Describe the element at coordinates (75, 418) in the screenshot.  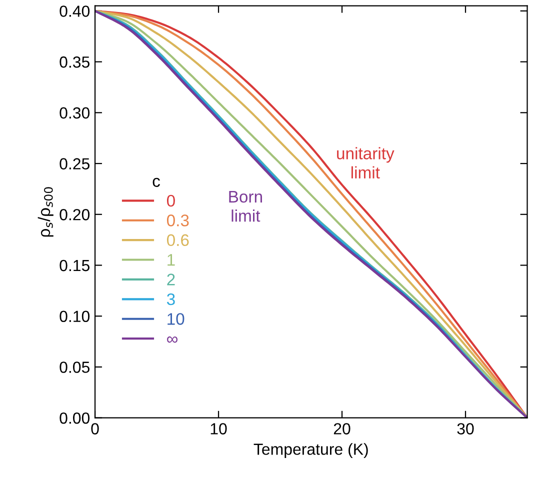
I see `y-tick-label: 0.00` at that location.